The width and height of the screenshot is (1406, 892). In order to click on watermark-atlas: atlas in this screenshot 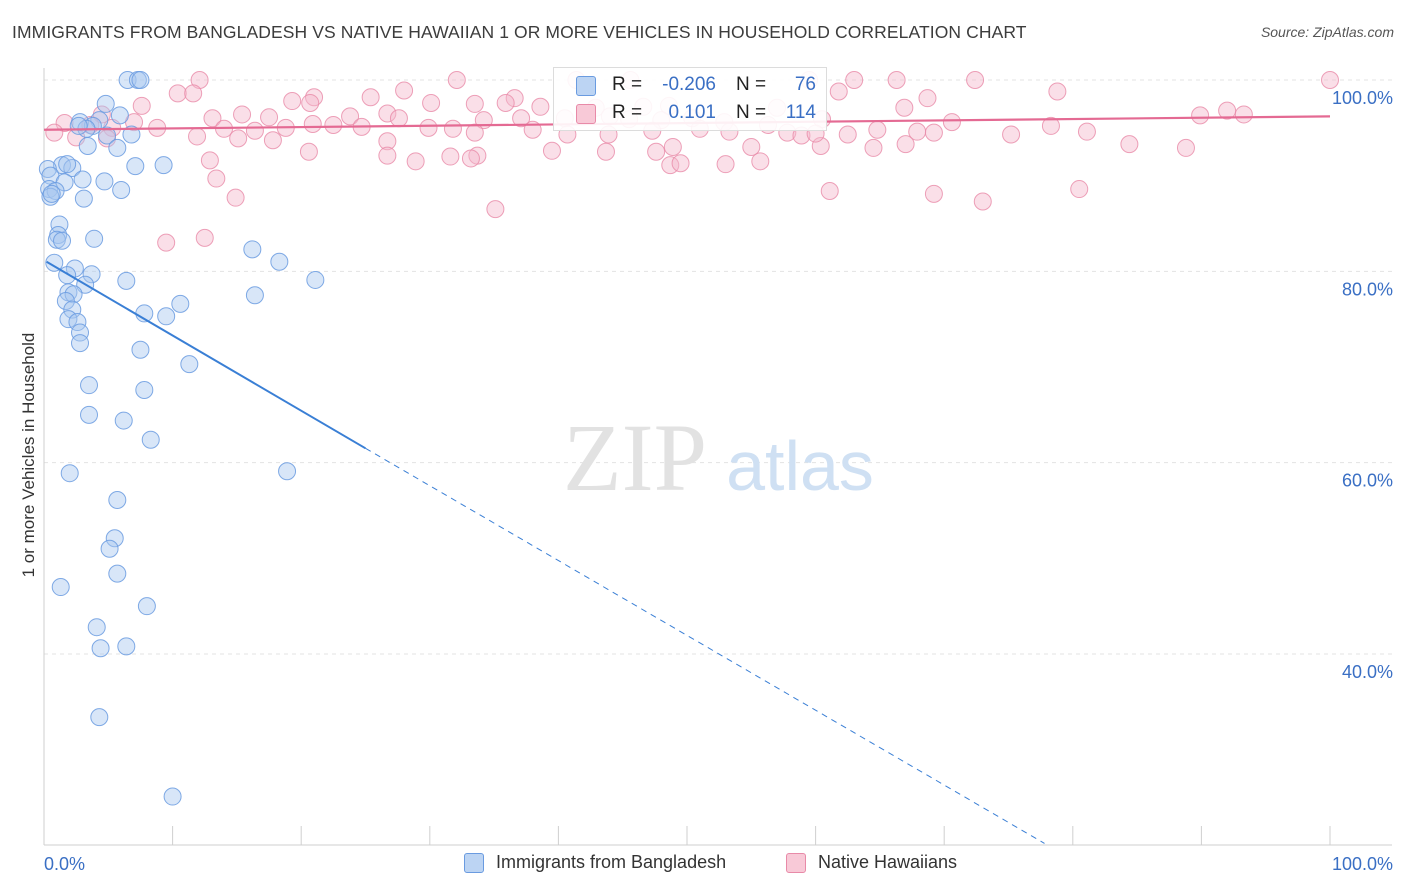, I will do `click(800, 466)`.